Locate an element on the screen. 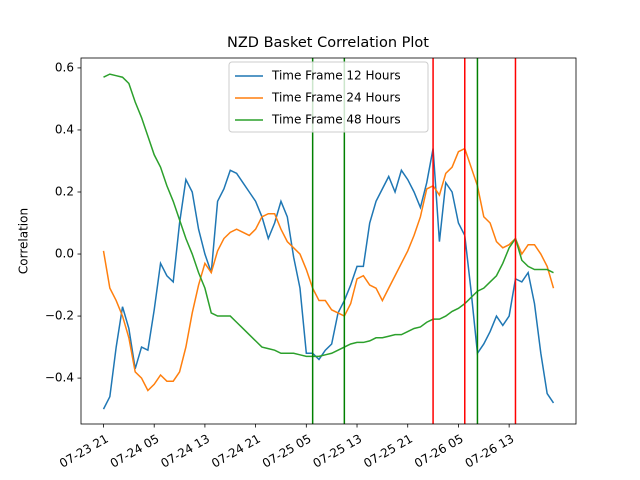 This screenshot has width=640, height=480. legend-box is located at coordinates (328, 97).